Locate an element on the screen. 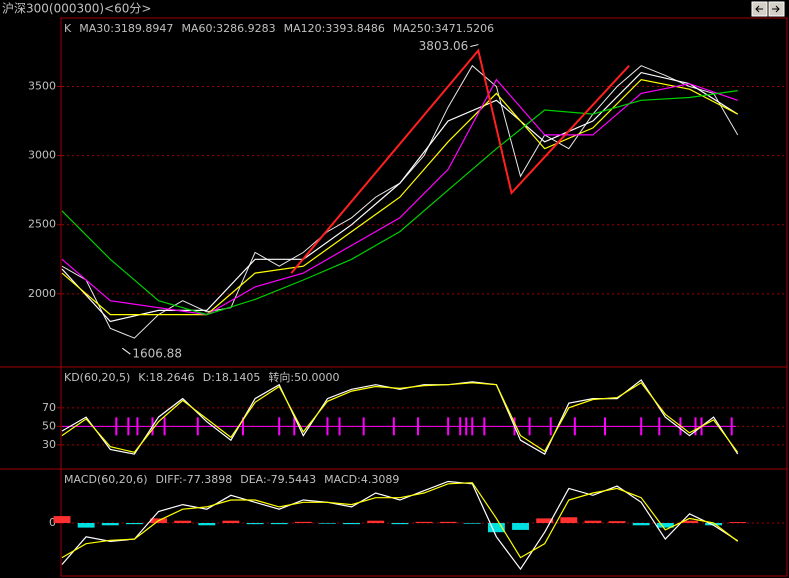  indicator-label: MA250:3471.5206 is located at coordinates (443, 28).